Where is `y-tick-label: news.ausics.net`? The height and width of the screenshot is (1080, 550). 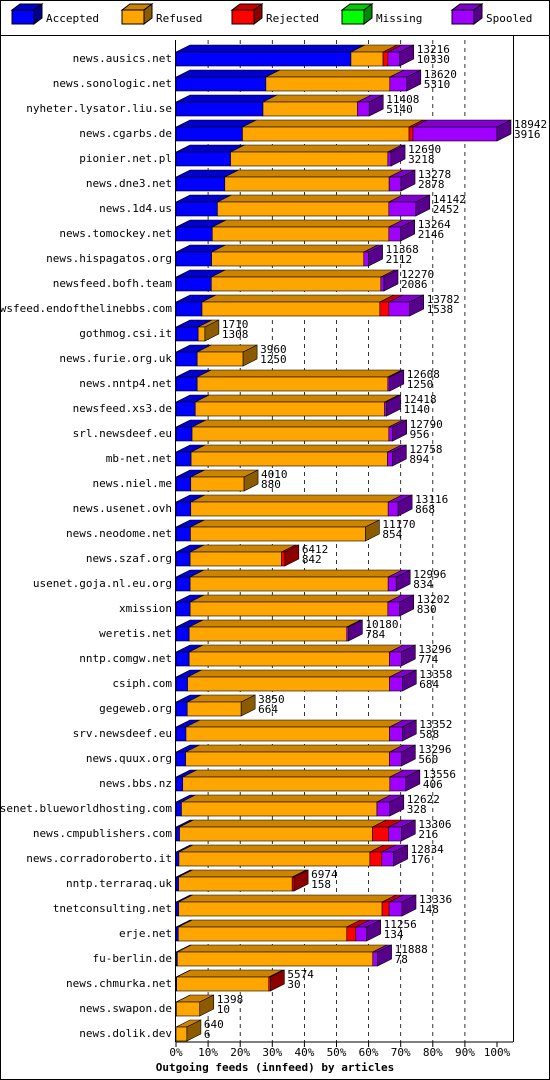 y-tick-label: news.ausics.net is located at coordinates (122, 58).